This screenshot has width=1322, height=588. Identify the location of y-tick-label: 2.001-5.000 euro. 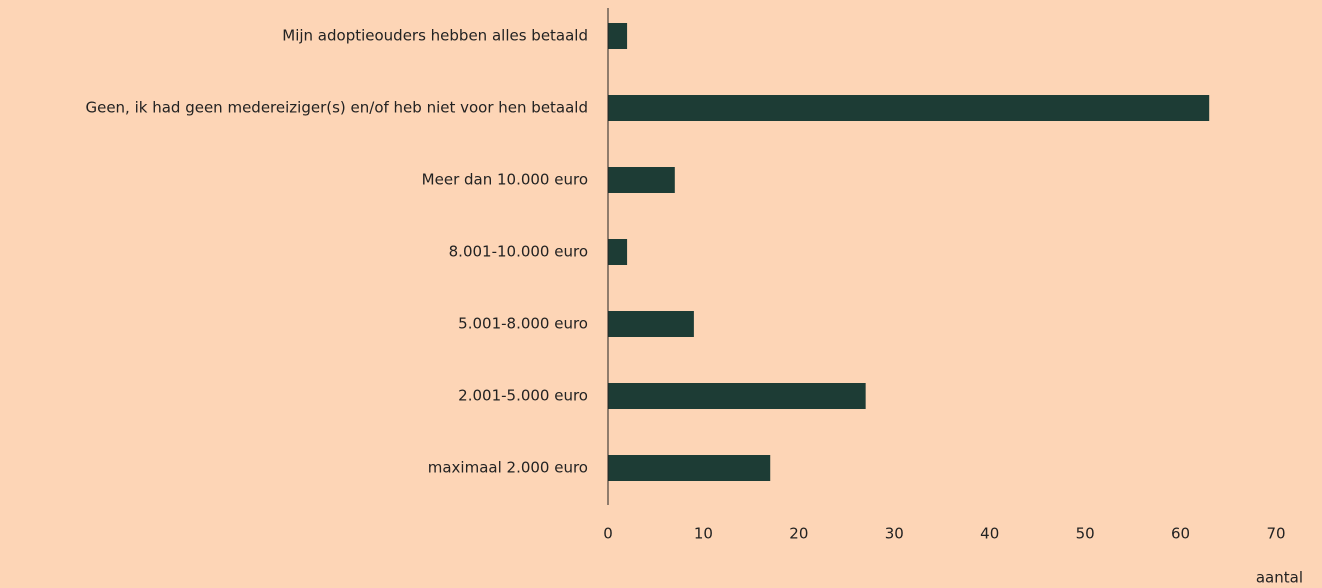
(523, 396).